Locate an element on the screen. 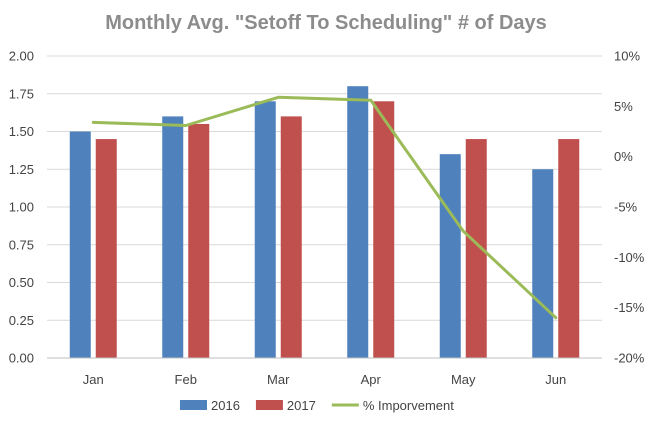 This screenshot has width=653, height=422. legend-label: % Imporvement is located at coordinates (408, 405).